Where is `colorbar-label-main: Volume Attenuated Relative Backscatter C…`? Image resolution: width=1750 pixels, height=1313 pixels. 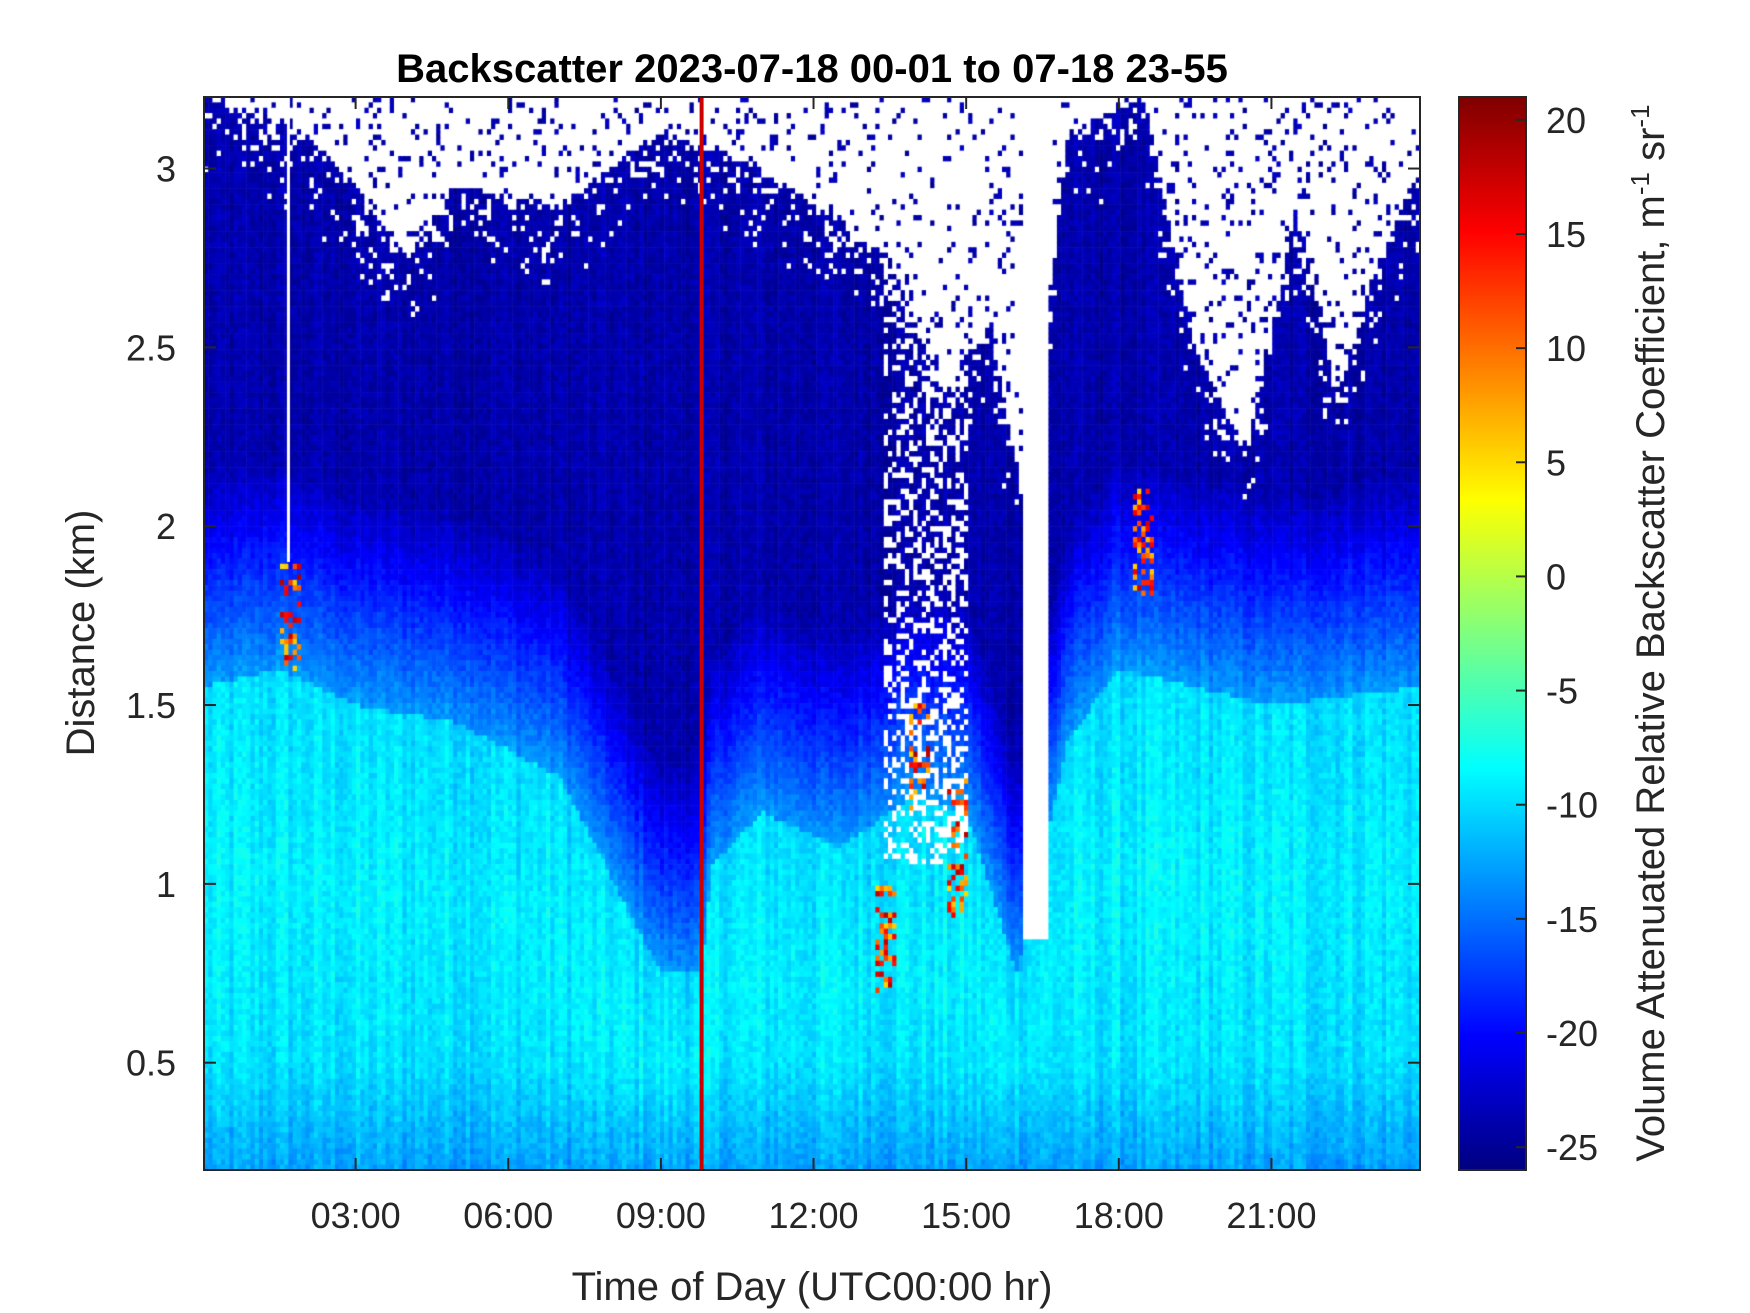
colorbar-label-main: Volume Attenuated Relative Backscatter C… is located at coordinates (1651, 678).